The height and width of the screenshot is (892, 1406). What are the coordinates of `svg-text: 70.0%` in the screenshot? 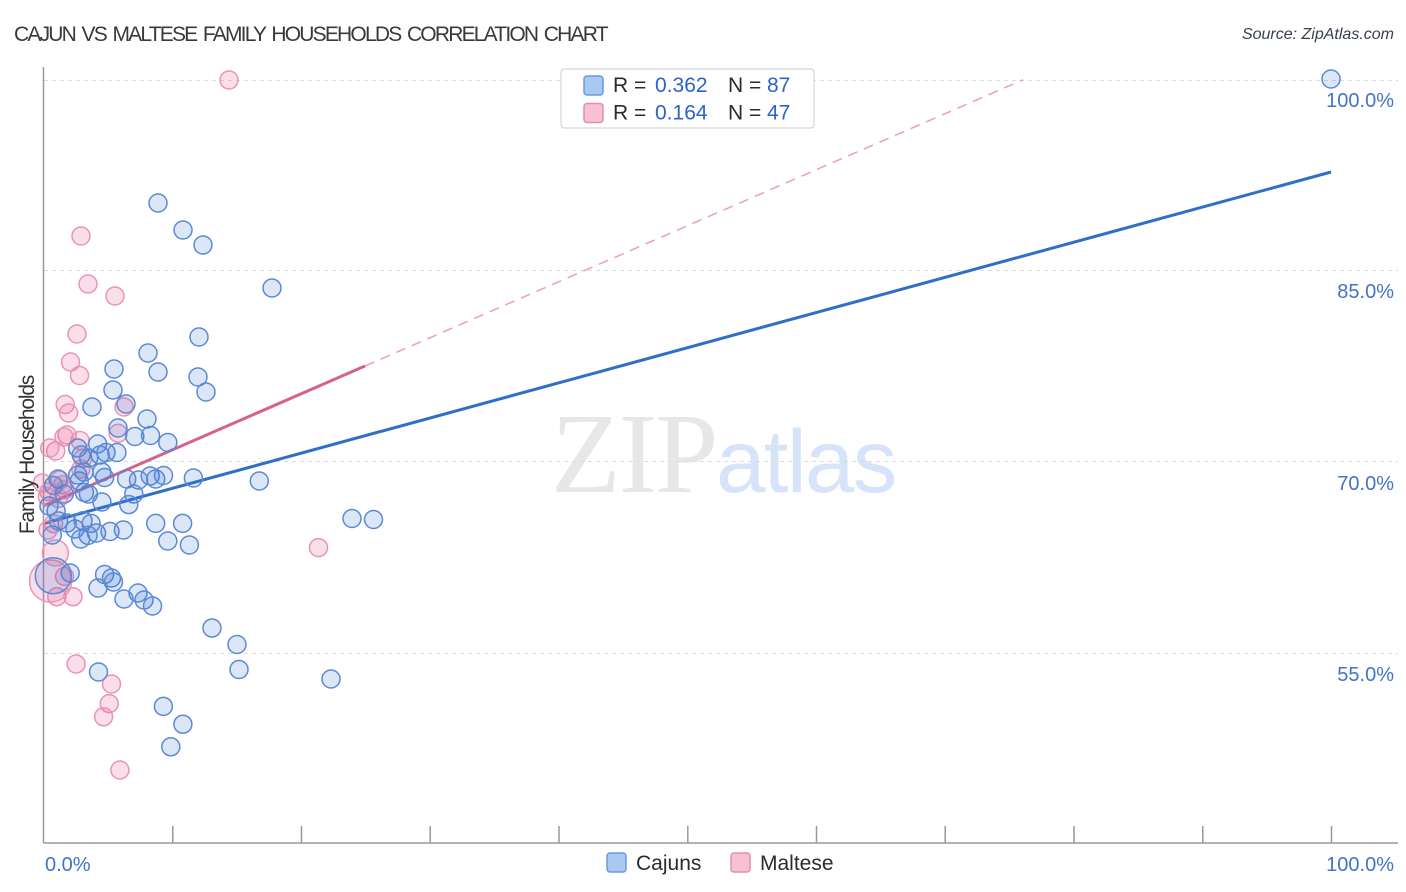 It's located at (1365, 484).